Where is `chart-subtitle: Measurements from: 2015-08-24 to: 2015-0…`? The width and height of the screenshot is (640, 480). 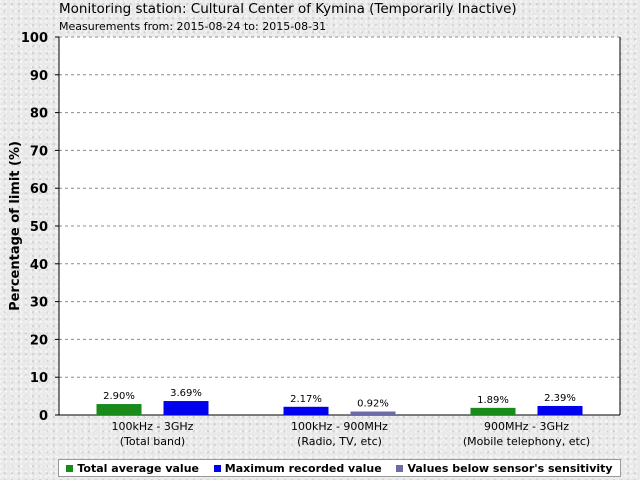
chart-subtitle: Measurements from: 2015-08-24 to: 2015-0… is located at coordinates (193, 26).